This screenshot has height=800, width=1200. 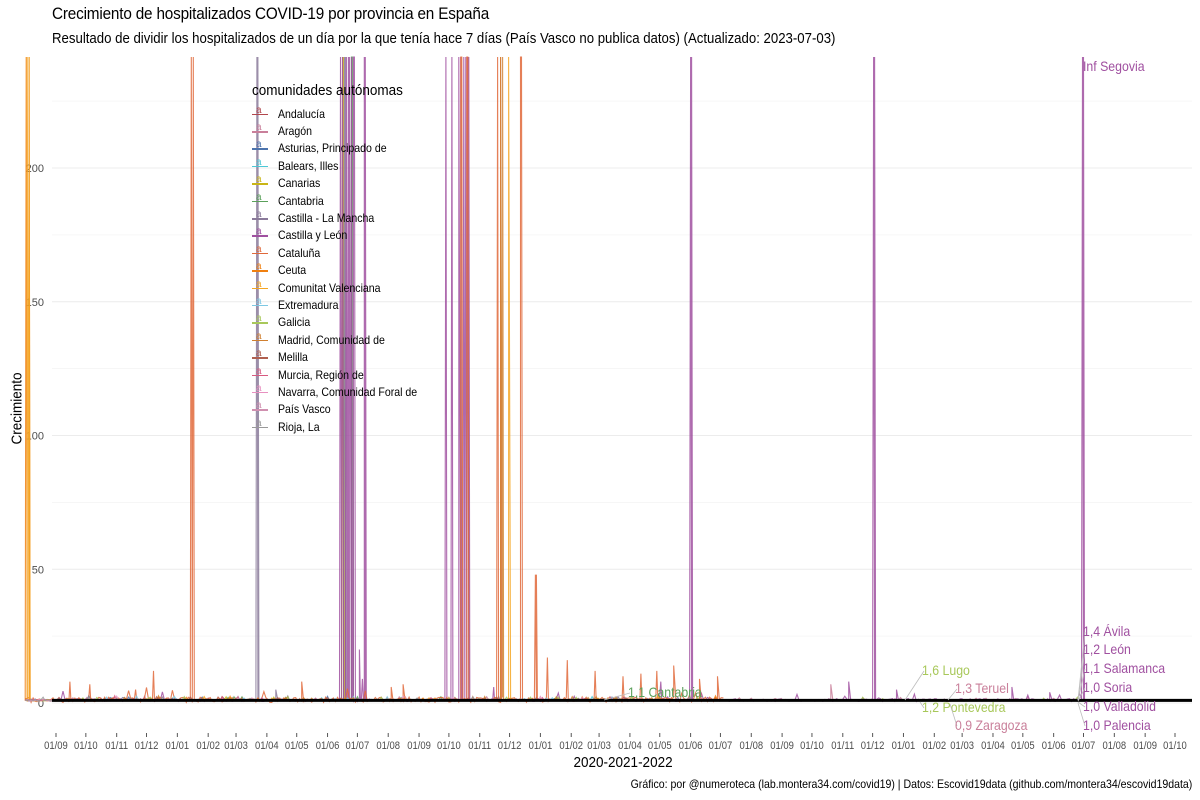 What do you see at coordinates (665, 692) in the screenshot?
I see `annotation-label: 1,1 Cantabria` at bounding box center [665, 692].